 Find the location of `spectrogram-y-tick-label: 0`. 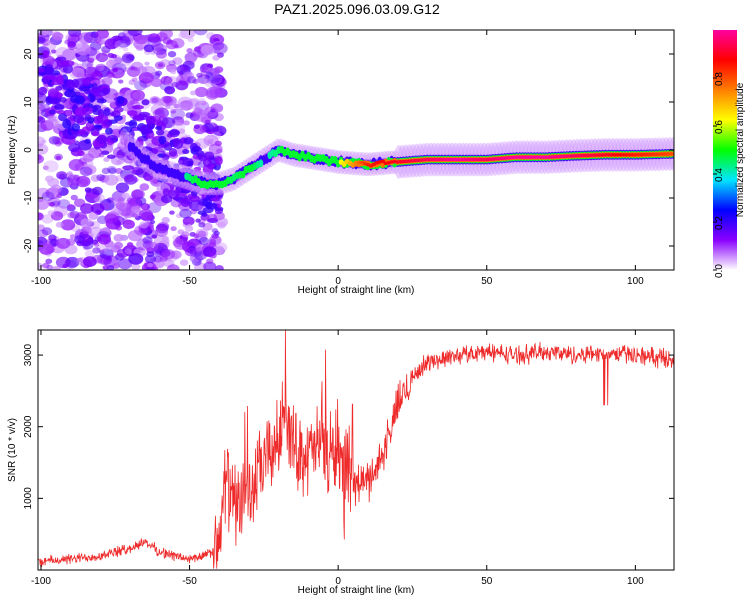

spectrogram-y-tick-label: 0 is located at coordinates (28, 150).